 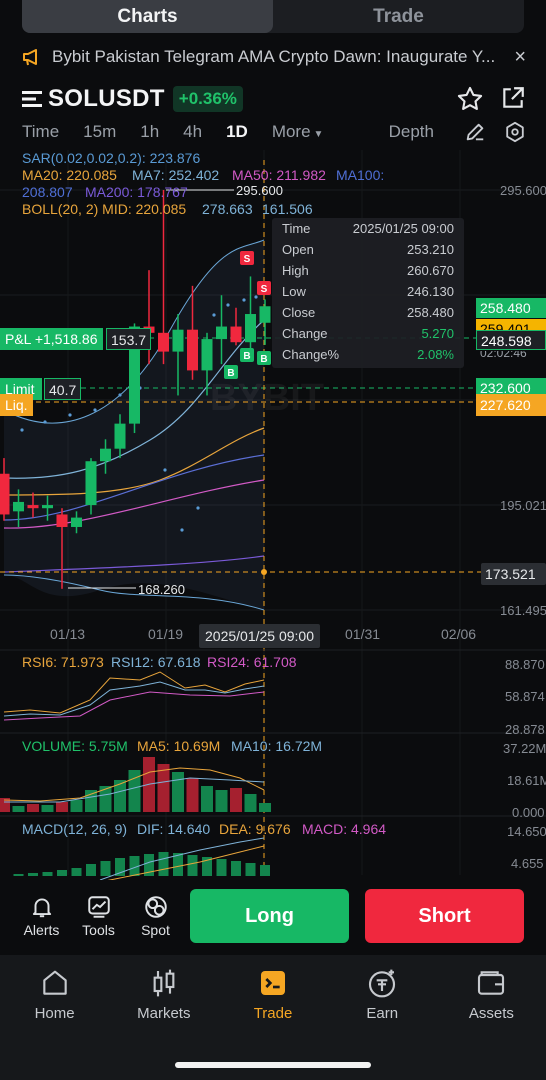 I want to click on ma7-label: MA7: 252.402, so click(x=175, y=175).